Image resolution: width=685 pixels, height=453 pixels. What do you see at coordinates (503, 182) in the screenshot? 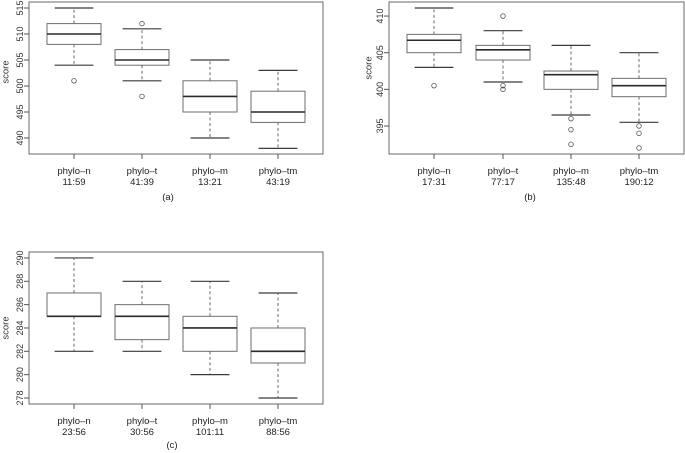
I see `x-category-time: 77:17` at bounding box center [503, 182].